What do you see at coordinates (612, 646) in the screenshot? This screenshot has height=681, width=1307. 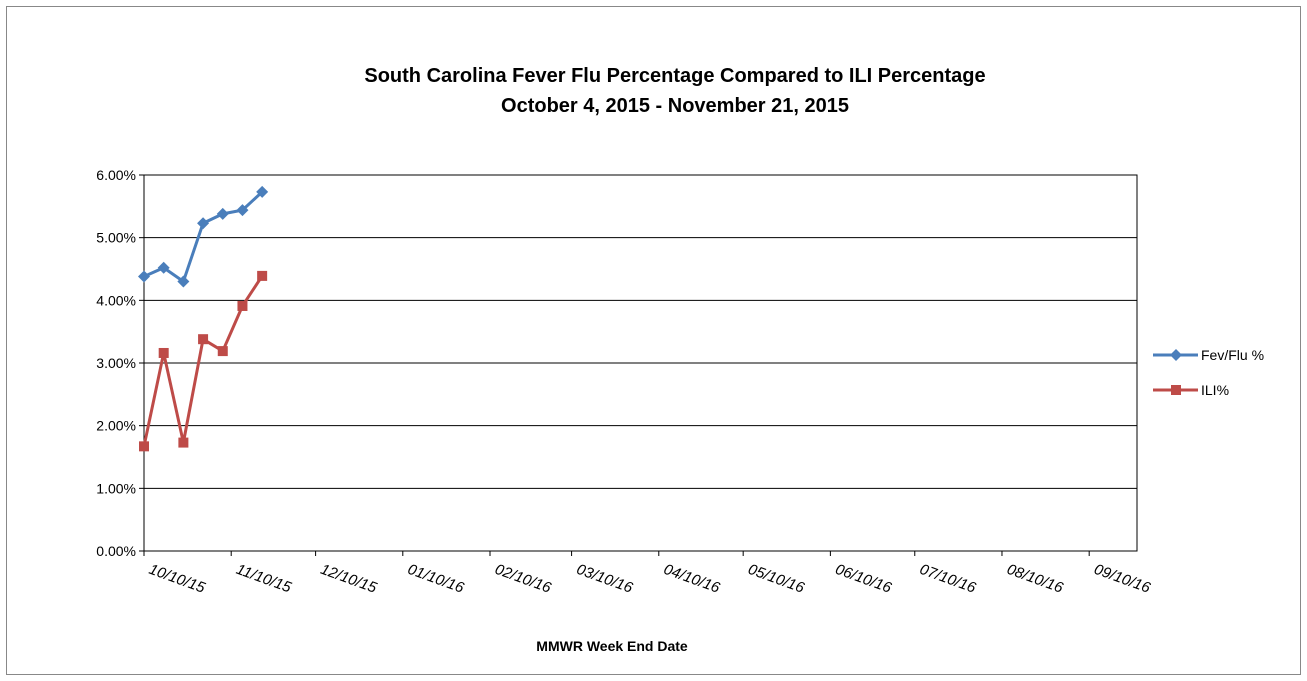 I see `x-axis-title: MMWR Week End Date` at bounding box center [612, 646].